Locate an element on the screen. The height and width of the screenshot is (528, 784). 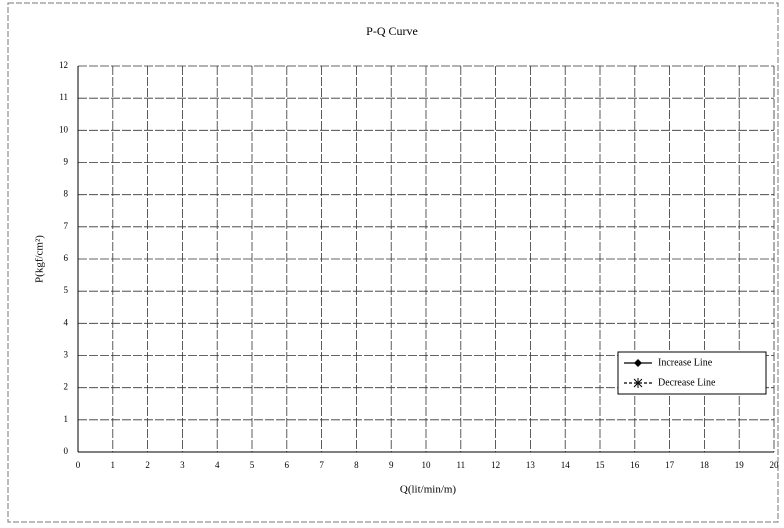
y-tick-label: 12 is located at coordinates (63, 65).